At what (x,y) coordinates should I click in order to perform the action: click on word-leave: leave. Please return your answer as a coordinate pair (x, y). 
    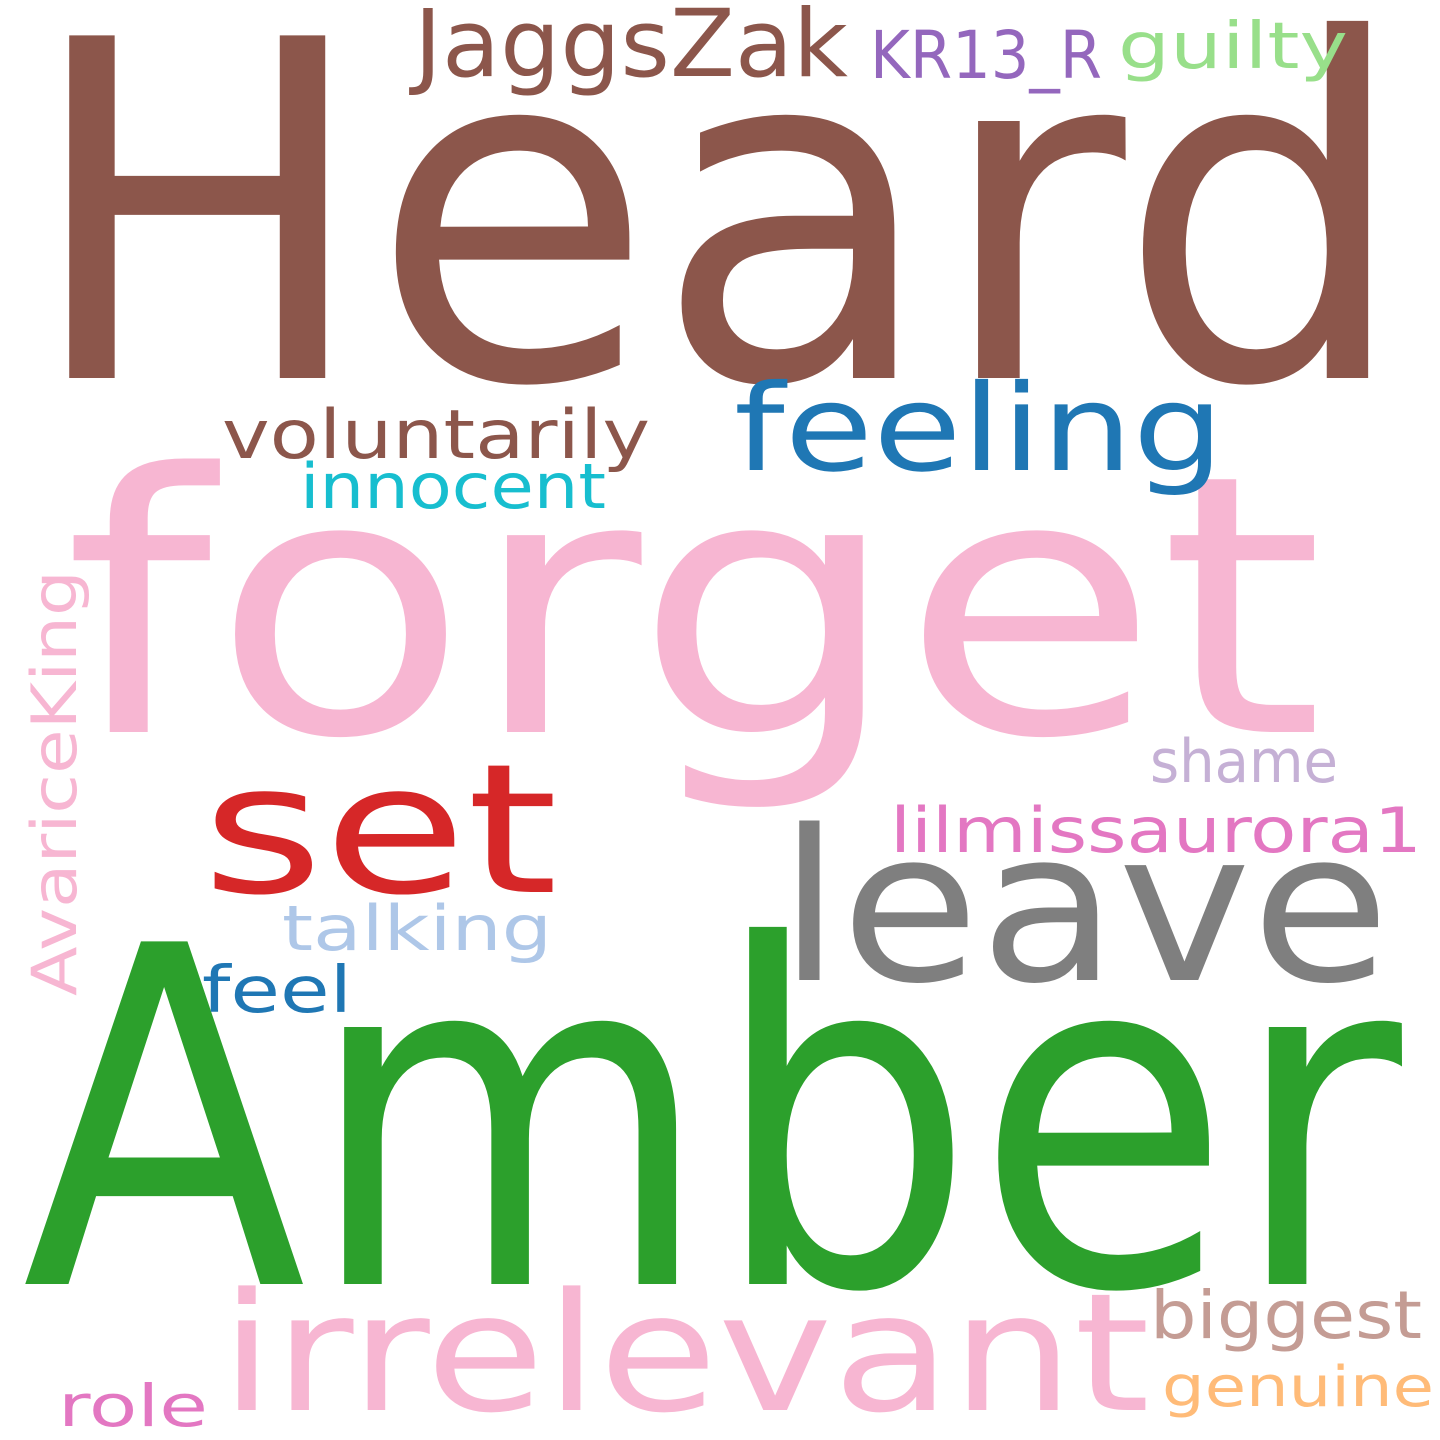
    Looking at the image, I should click on (1084, 907).